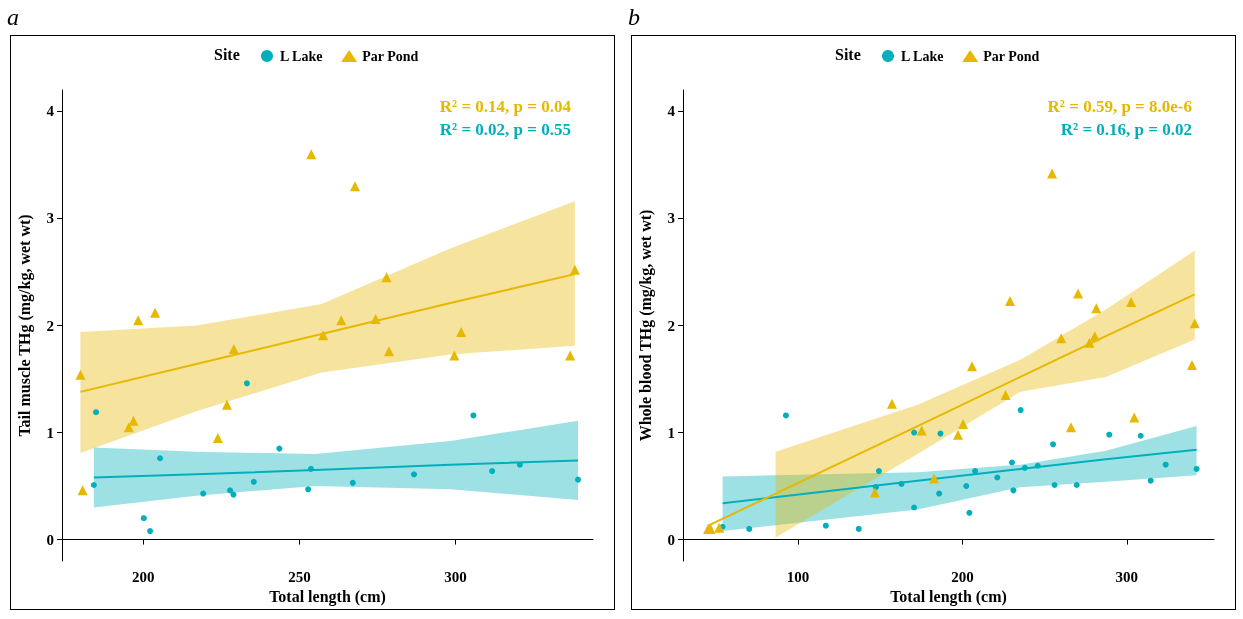 This screenshot has width=1243, height=619. What do you see at coordinates (671, 539) in the screenshot?
I see `y-tick-label: 0` at bounding box center [671, 539].